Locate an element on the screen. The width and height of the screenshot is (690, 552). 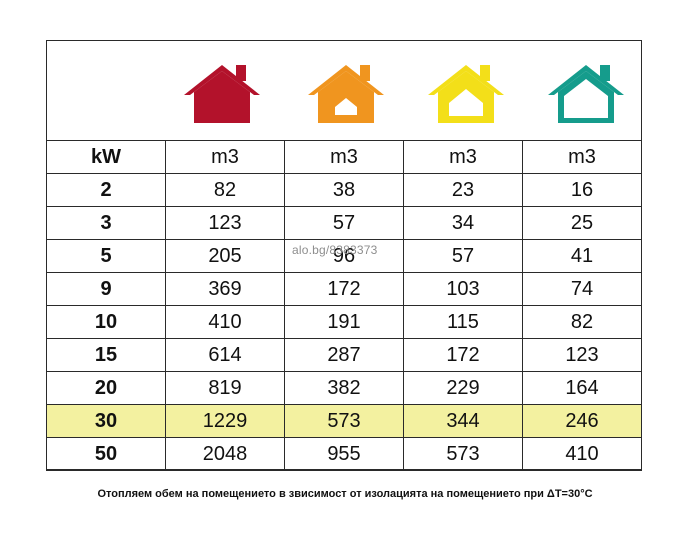
cell-volume: 16 is located at coordinates (582, 190).